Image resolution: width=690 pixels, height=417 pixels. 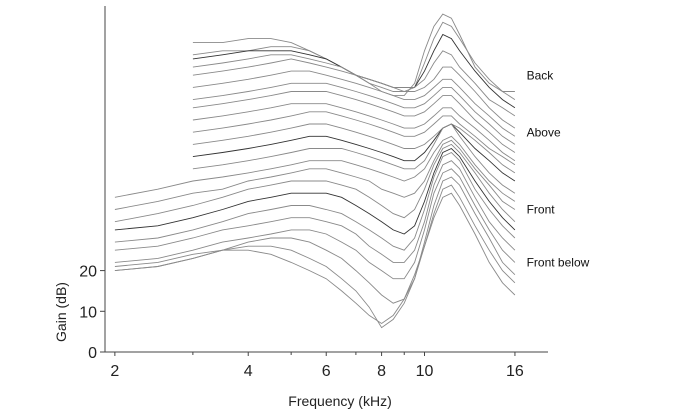 What do you see at coordinates (92, 353) in the screenshot?
I see `y-tick-label: 0` at bounding box center [92, 353].